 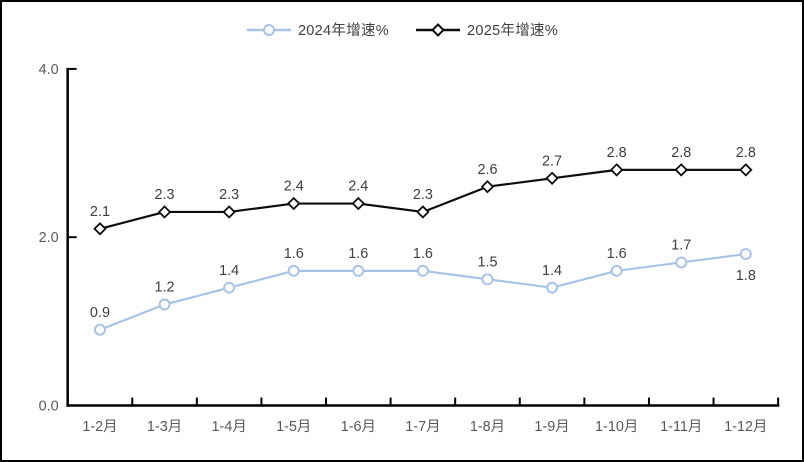 I want to click on x-tick-label: 1-4月, so click(x=229, y=427).